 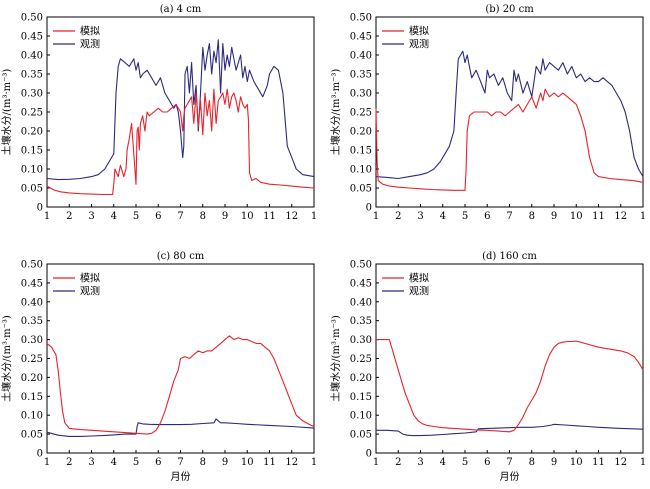 I want to click on chart-title: (a) 4 cm, so click(x=181, y=9).